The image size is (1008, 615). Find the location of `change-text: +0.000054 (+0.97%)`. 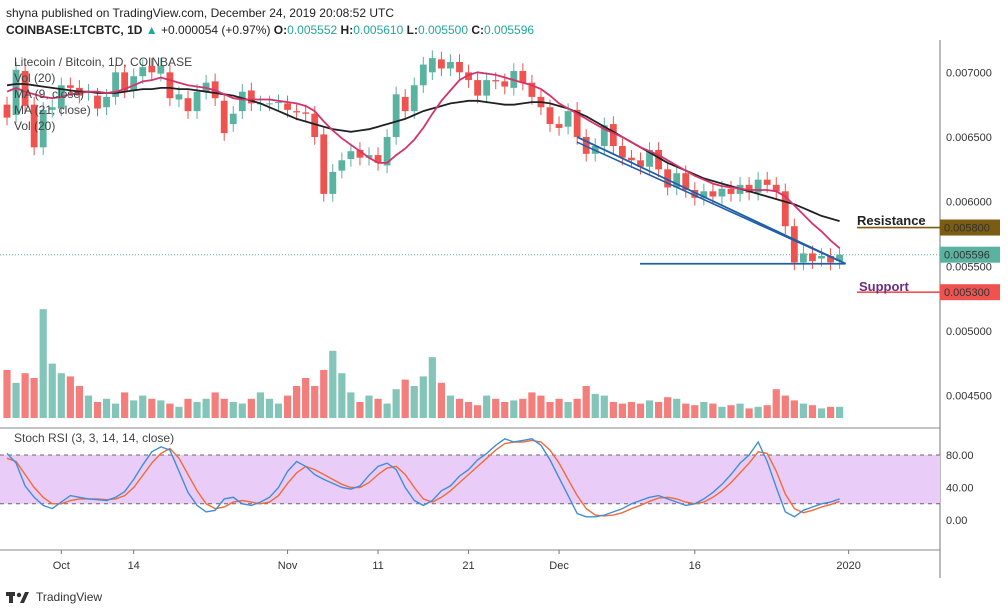

change-text: +0.000054 (+0.97%) is located at coordinates (216, 30).